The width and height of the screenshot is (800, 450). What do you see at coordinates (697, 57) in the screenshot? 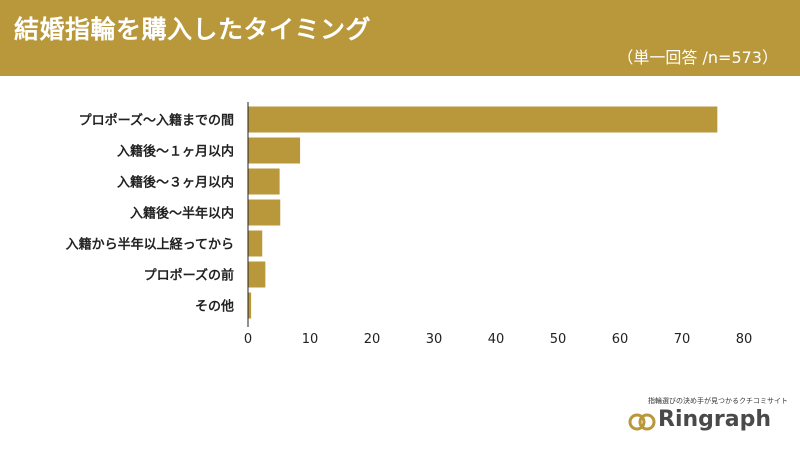
I see `chart-subtitle: （単一回答 /n=573）` at bounding box center [697, 57].